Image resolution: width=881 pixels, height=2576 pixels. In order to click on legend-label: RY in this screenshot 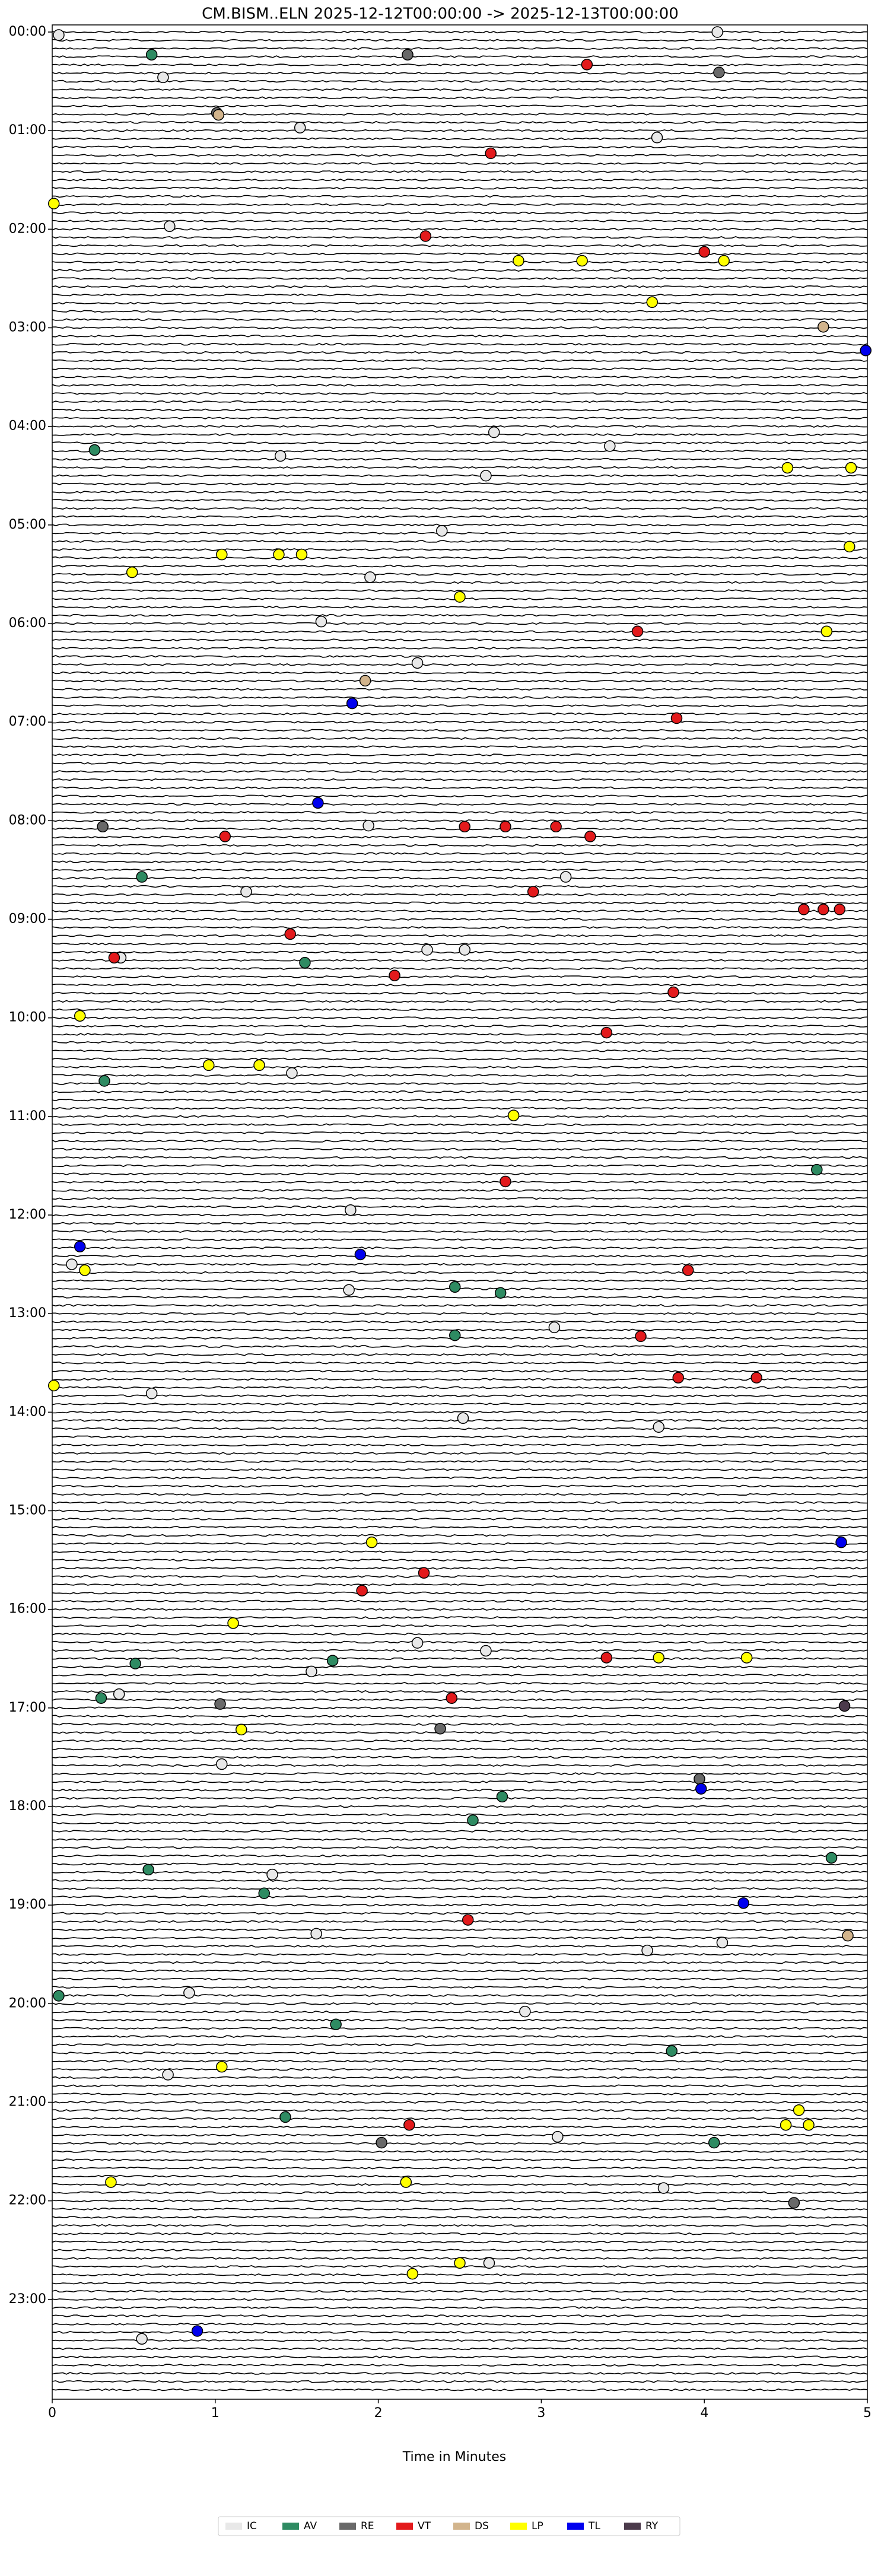, I will do `click(652, 2526)`.